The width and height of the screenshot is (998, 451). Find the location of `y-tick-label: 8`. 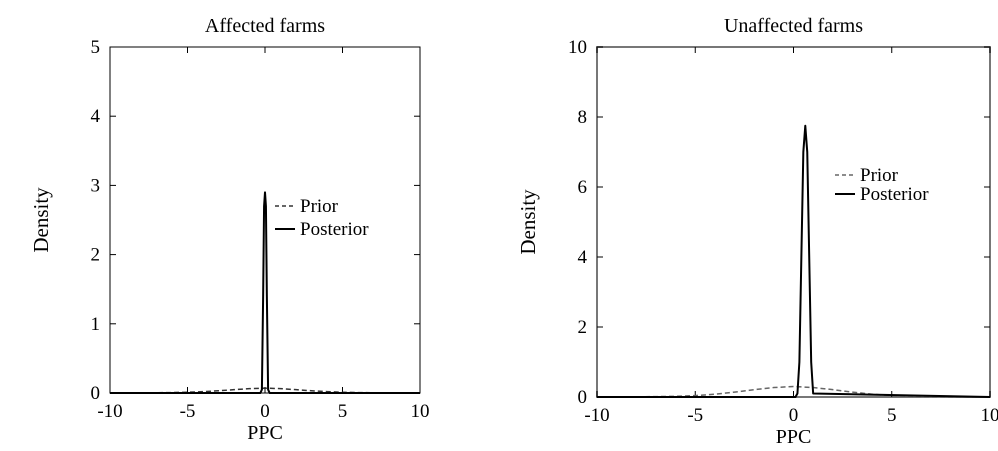

y-tick-label: 8 is located at coordinates (583, 117).